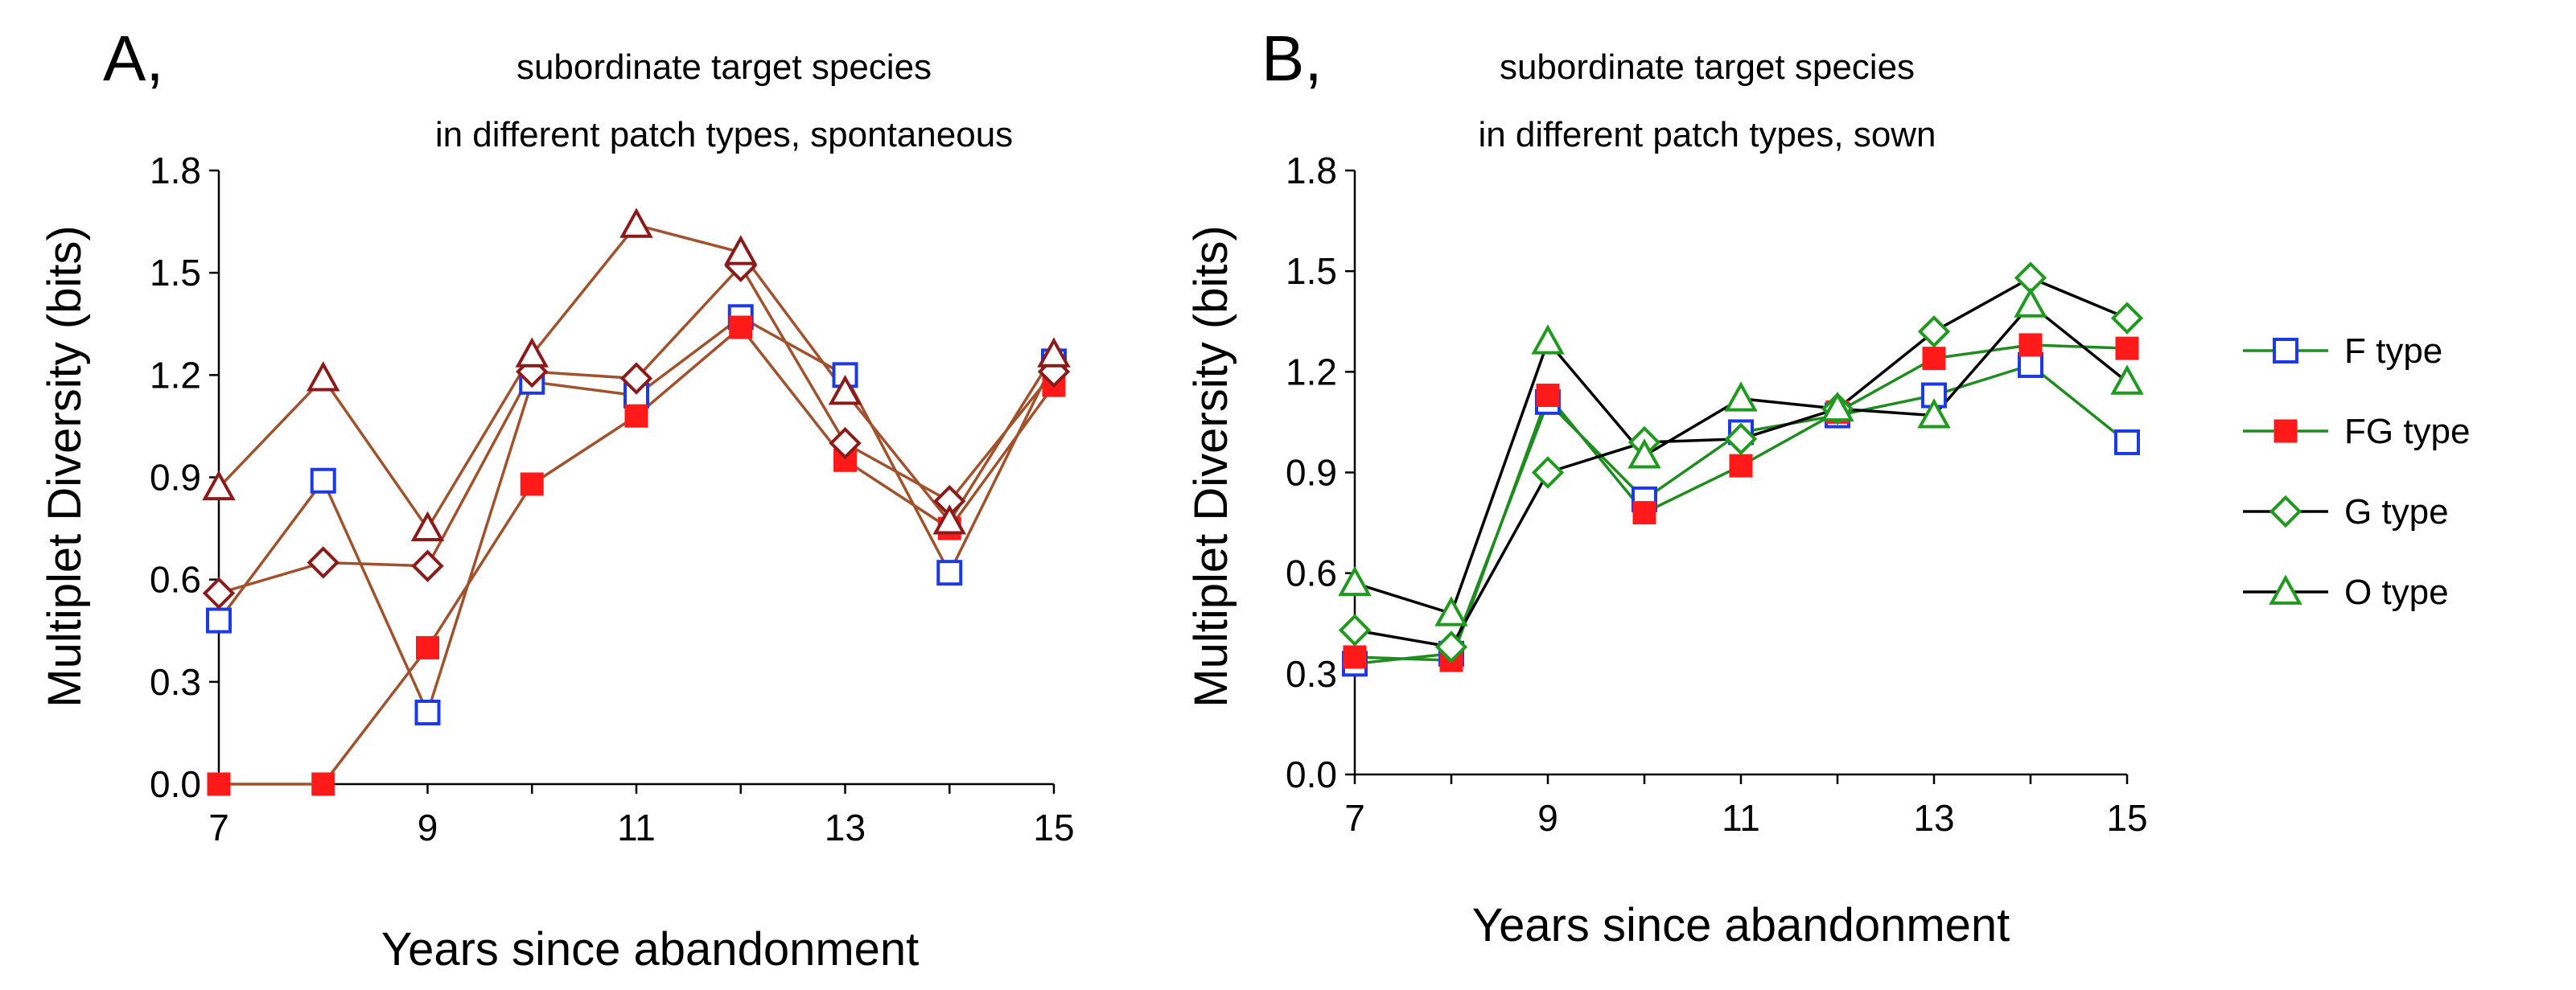 The width and height of the screenshot is (2576, 990). I want to click on panel-b-xtick-label: 13, so click(1933, 818).